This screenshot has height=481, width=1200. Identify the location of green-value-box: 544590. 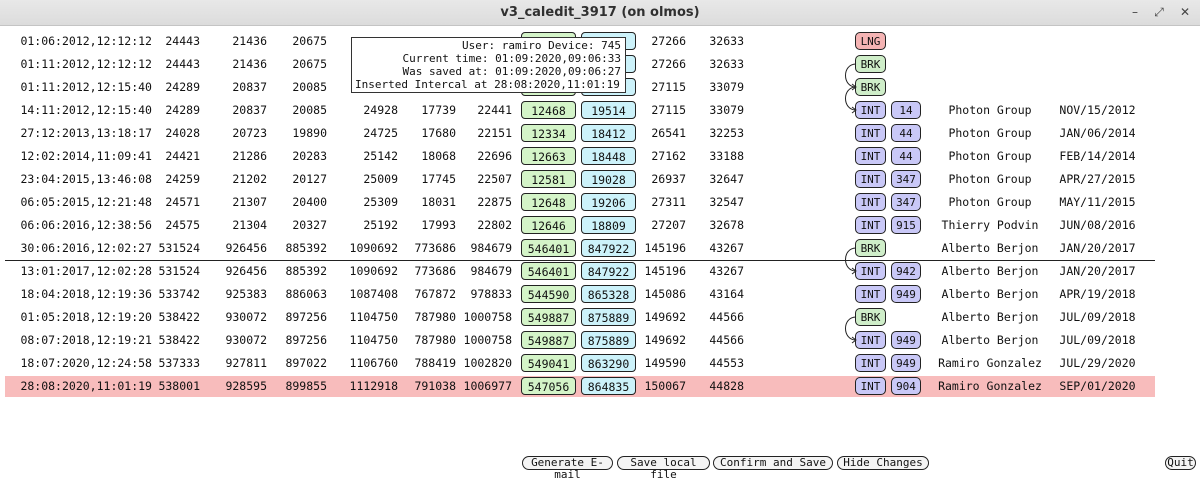
(548, 294).